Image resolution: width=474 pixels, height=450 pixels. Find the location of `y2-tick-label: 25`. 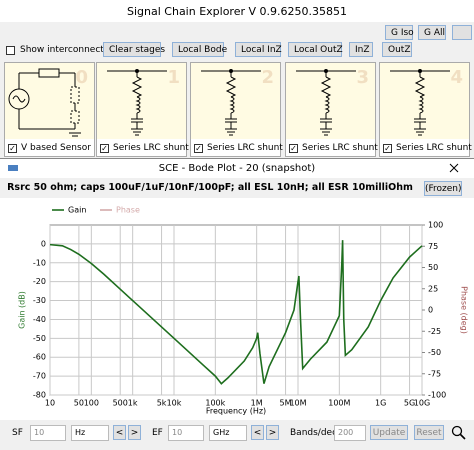

y2-tick-label: 25 is located at coordinates (433, 288).